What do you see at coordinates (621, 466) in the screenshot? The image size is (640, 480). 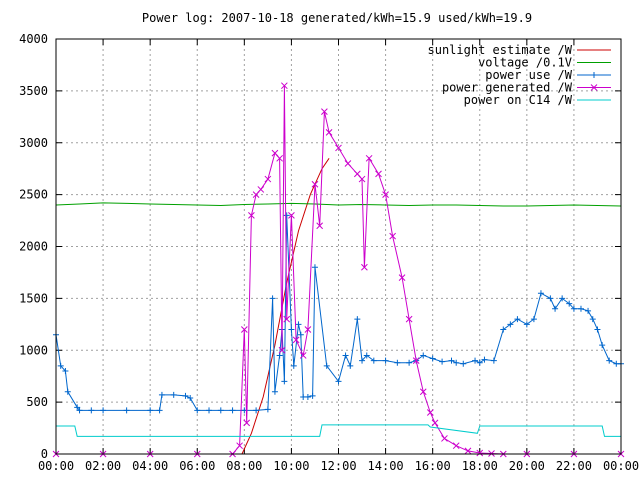 I see `x-tick-label: 00:00` at bounding box center [621, 466].